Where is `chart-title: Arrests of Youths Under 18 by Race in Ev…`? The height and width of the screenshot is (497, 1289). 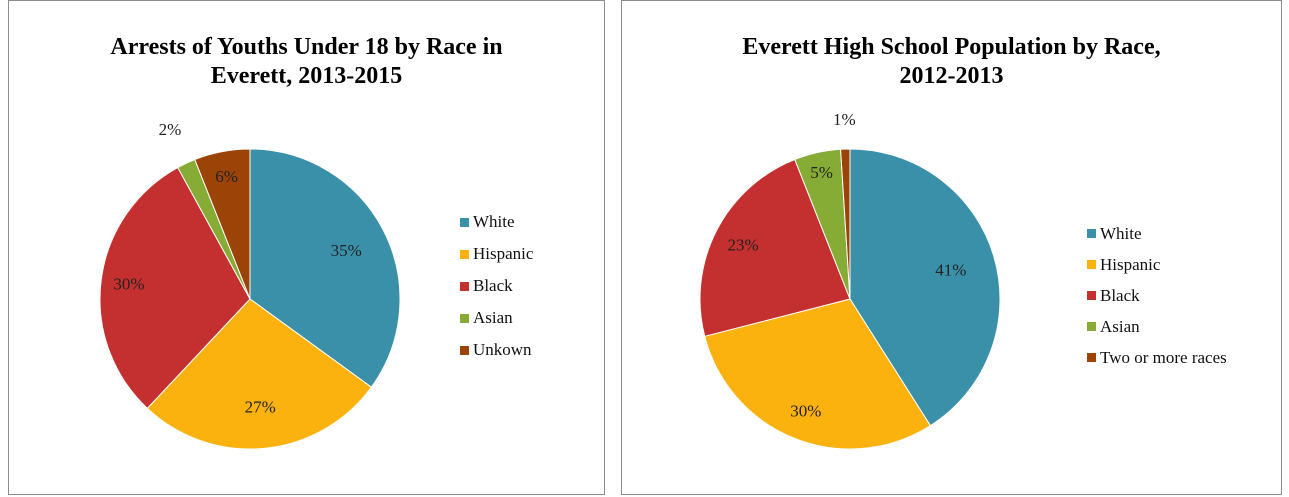
chart-title: Arrests of Youths Under 18 by Race in Ev… is located at coordinates (306, 62).